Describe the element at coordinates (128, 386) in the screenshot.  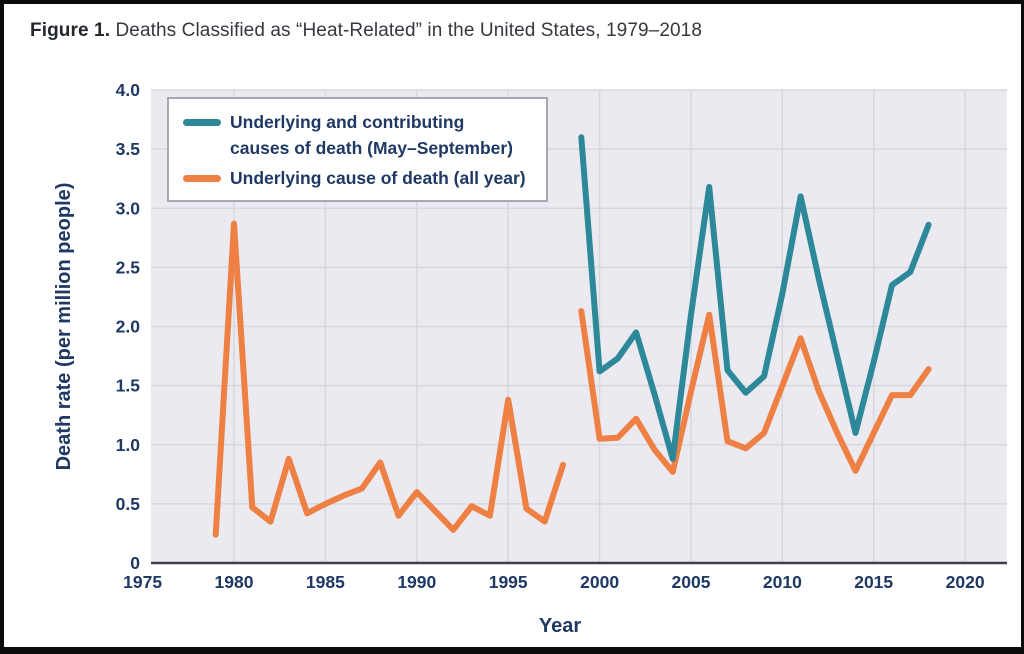
I see `y-tick-label: 1.5` at that location.